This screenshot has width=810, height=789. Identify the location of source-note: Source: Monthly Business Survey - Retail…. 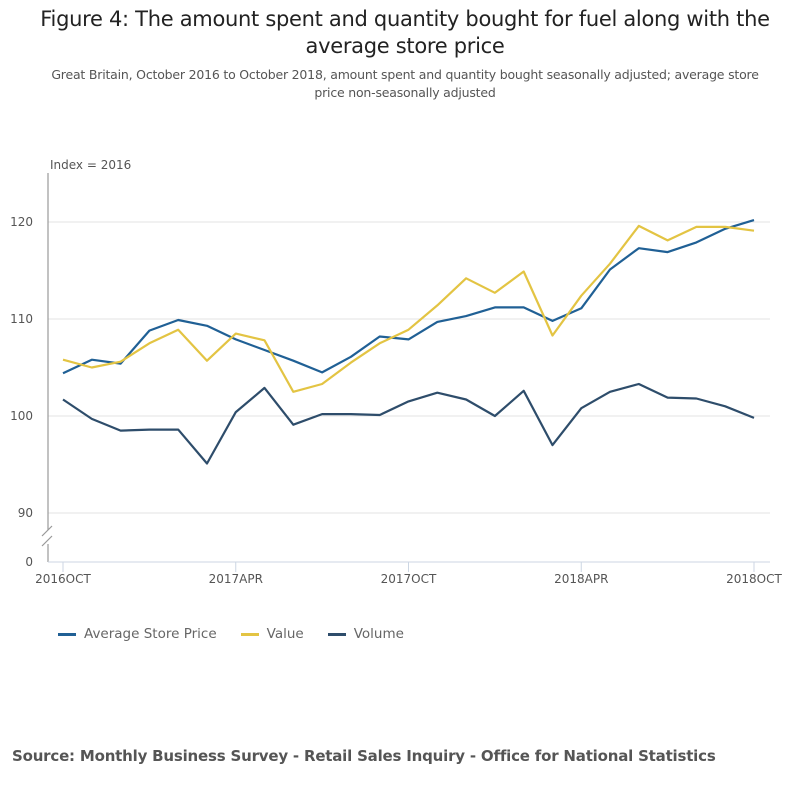
(364, 756).